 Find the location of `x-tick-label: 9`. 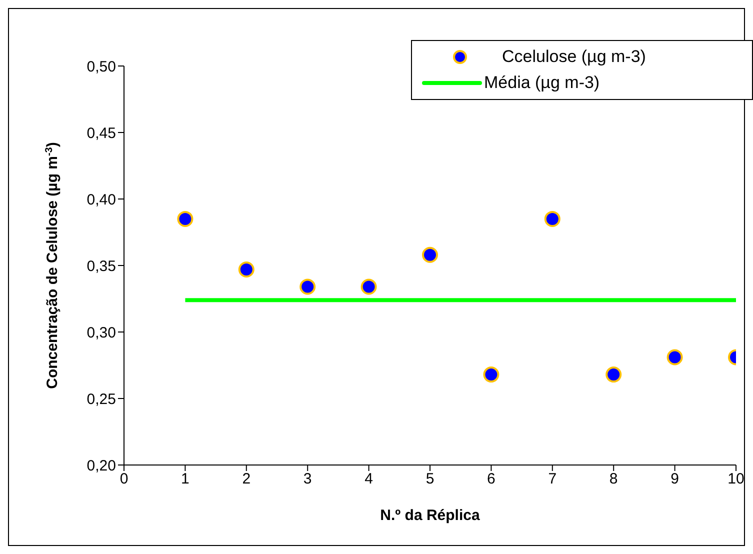

x-tick-label: 9 is located at coordinates (674, 479).